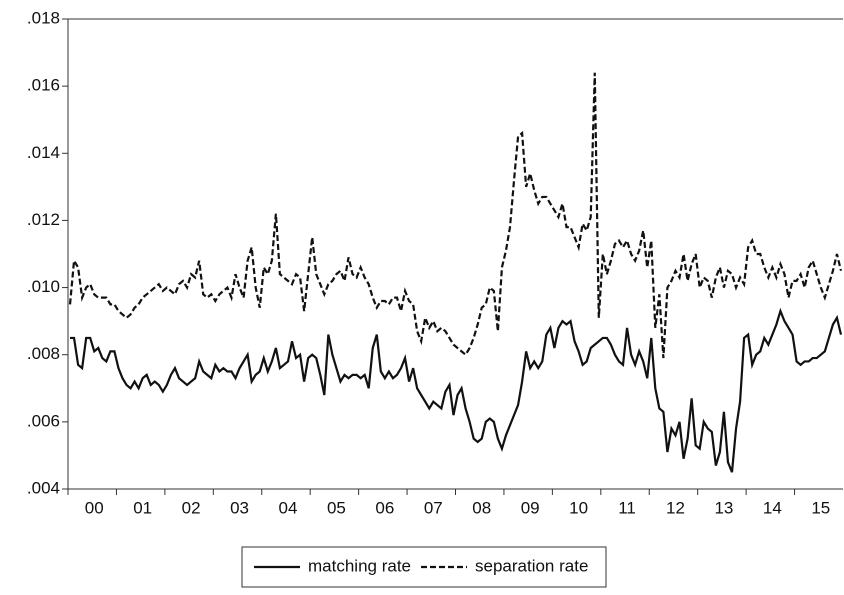 This screenshot has height=595, width=844. Describe the element at coordinates (531, 565) in the screenshot. I see `legend-label: separation rate` at that location.